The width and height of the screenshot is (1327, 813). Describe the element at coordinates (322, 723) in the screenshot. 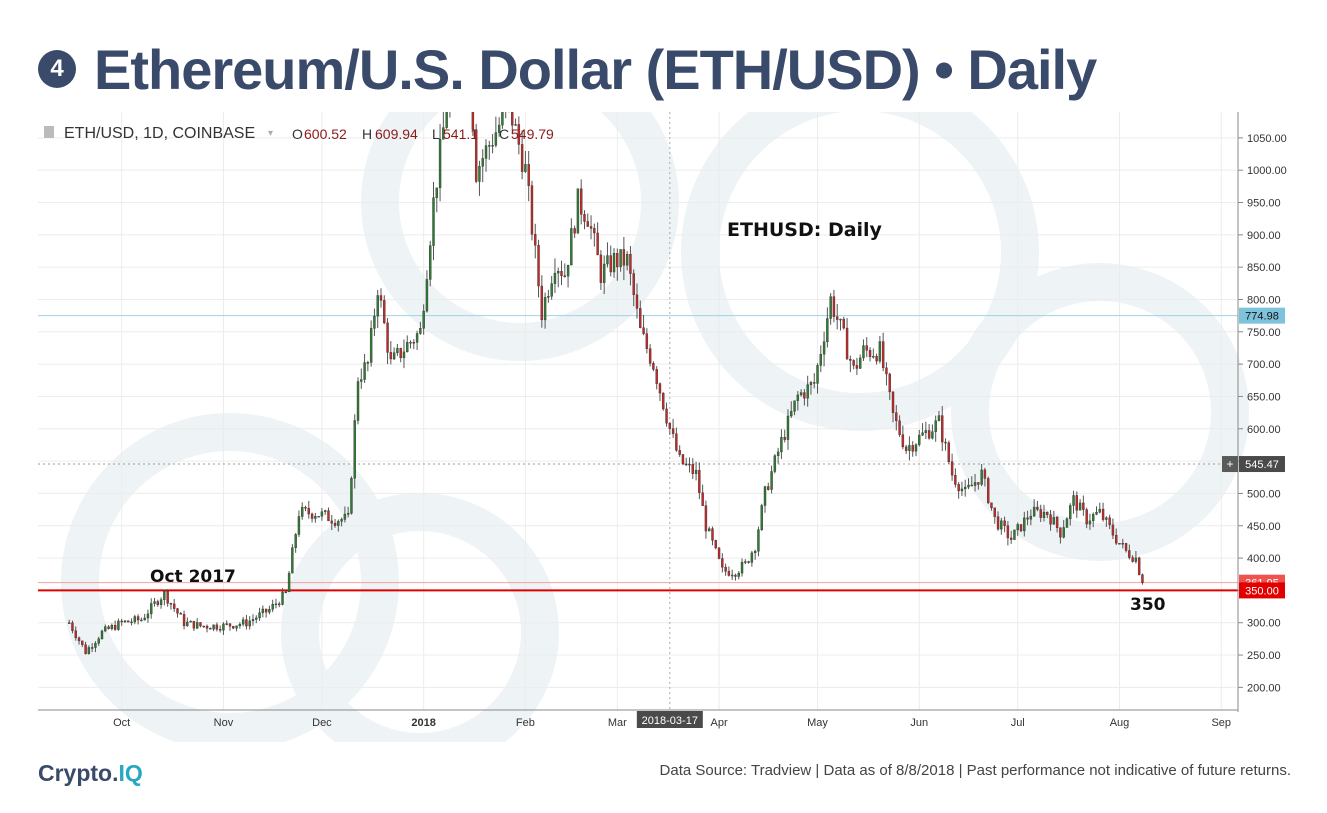

I see `x-tick-label-2: Dec` at that location.